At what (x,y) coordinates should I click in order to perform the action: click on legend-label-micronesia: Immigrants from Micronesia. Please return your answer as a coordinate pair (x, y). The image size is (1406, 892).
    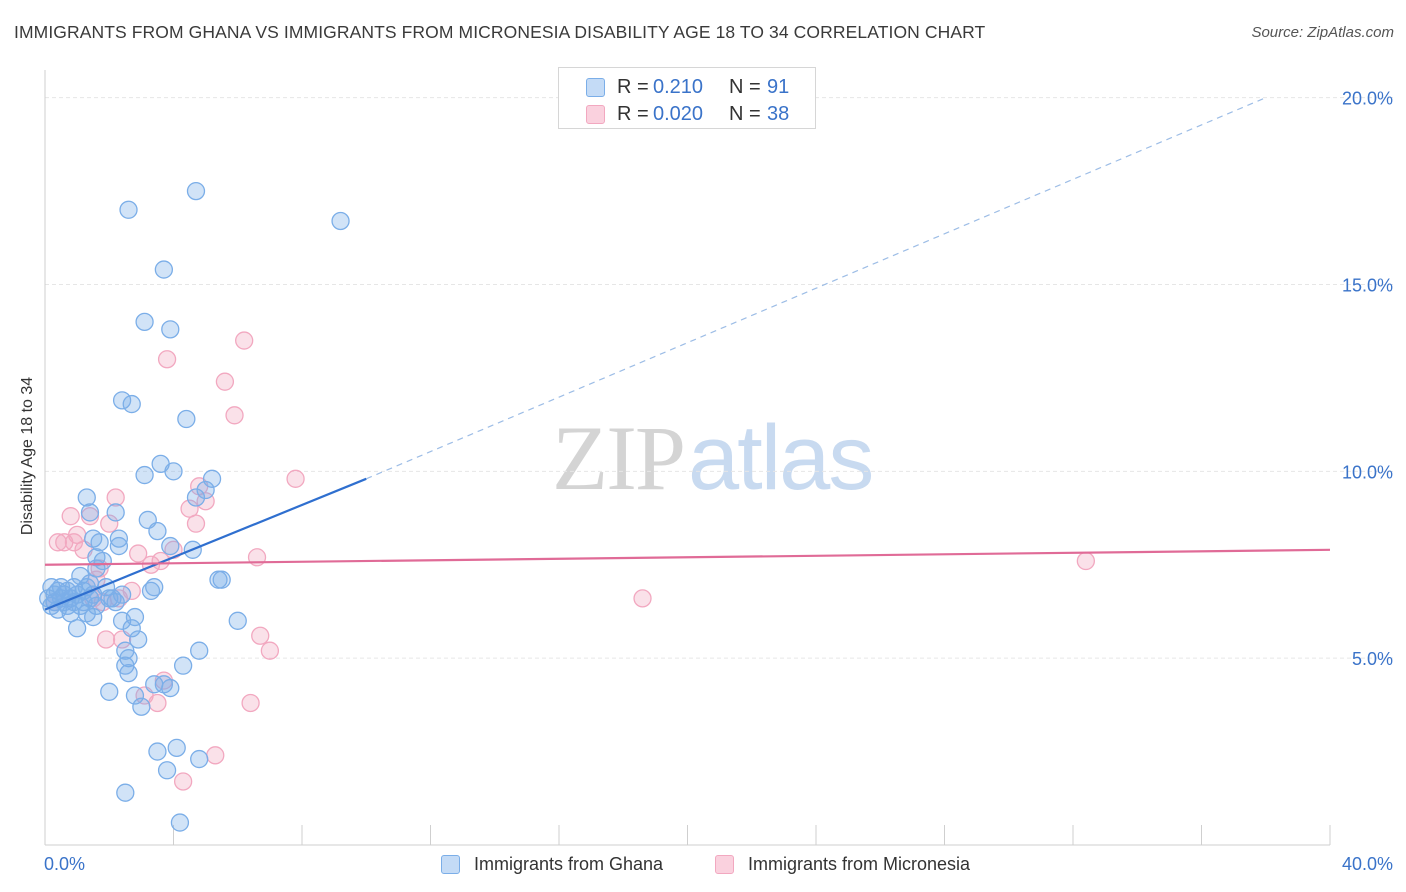
    Looking at the image, I should click on (859, 863).